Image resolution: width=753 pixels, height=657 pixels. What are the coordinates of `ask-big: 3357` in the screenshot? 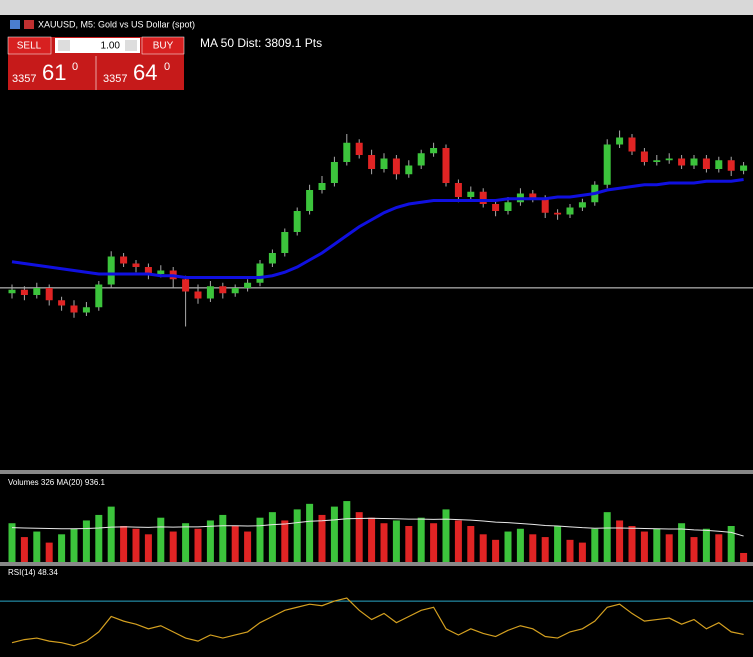 It's located at (115, 79).